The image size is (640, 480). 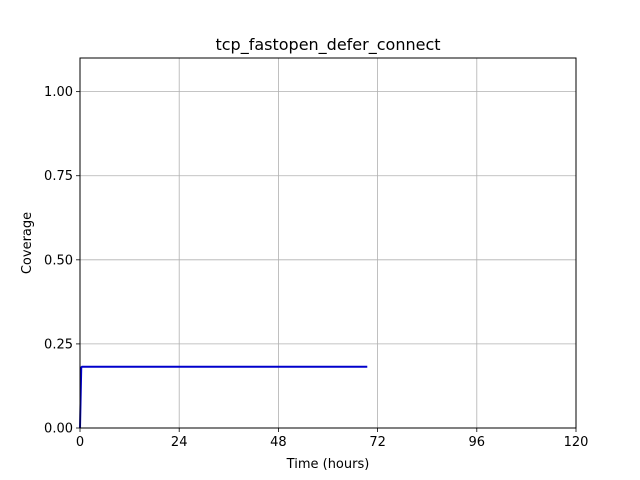 I want to click on x-axis-label: Time (hours), so click(x=328, y=464).